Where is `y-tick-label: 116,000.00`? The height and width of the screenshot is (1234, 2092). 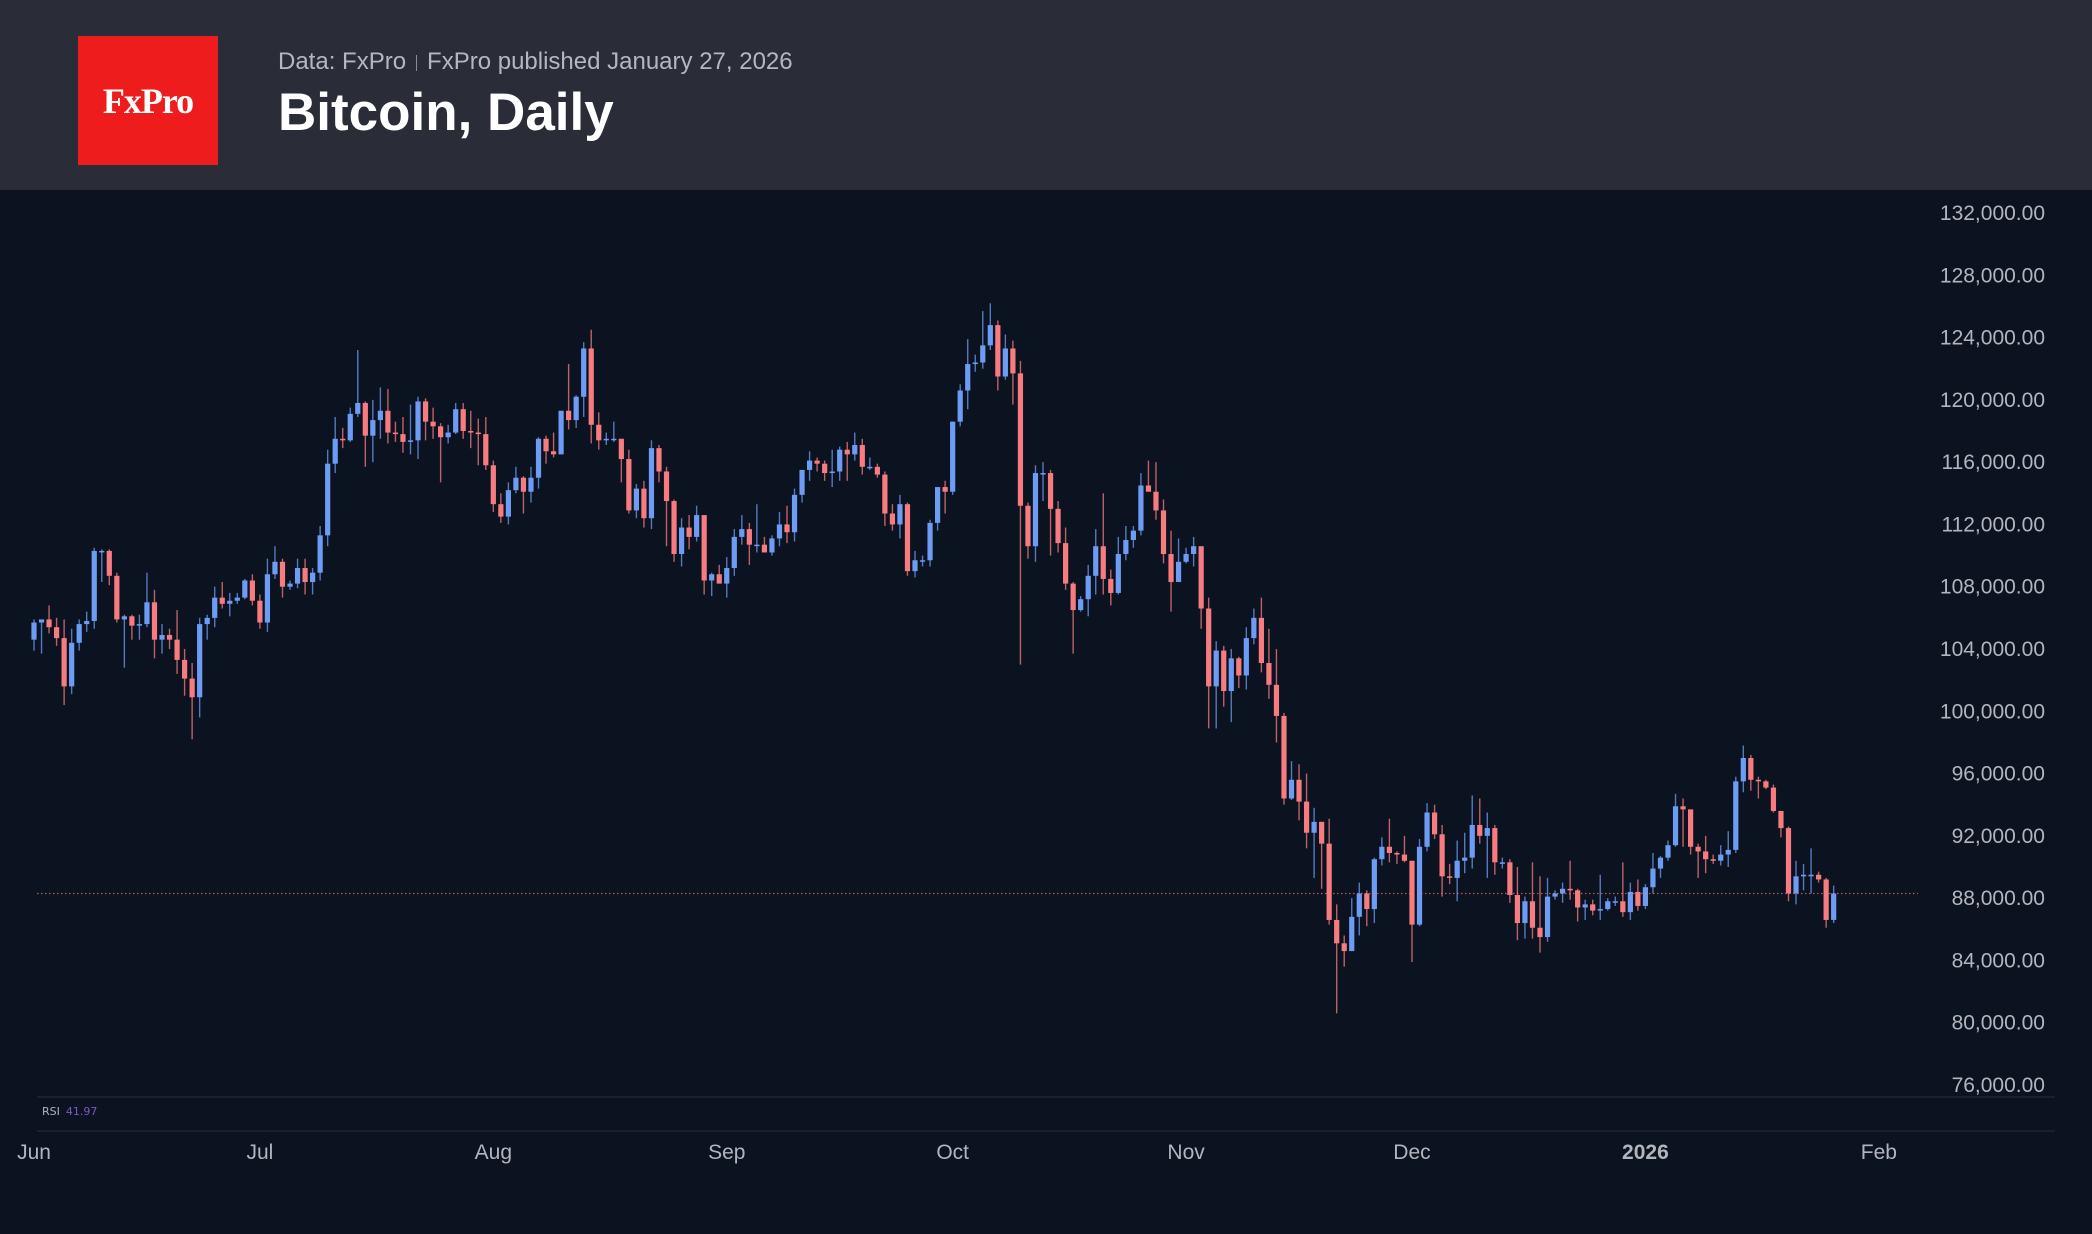
y-tick-label: 116,000.00 is located at coordinates (1993, 462).